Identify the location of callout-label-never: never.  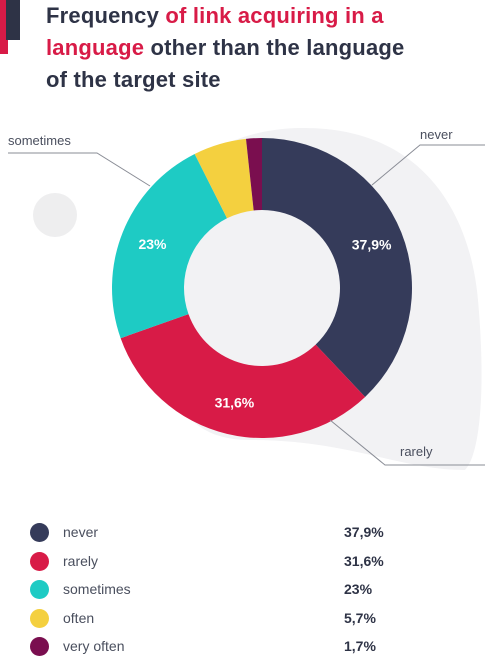
(436, 134).